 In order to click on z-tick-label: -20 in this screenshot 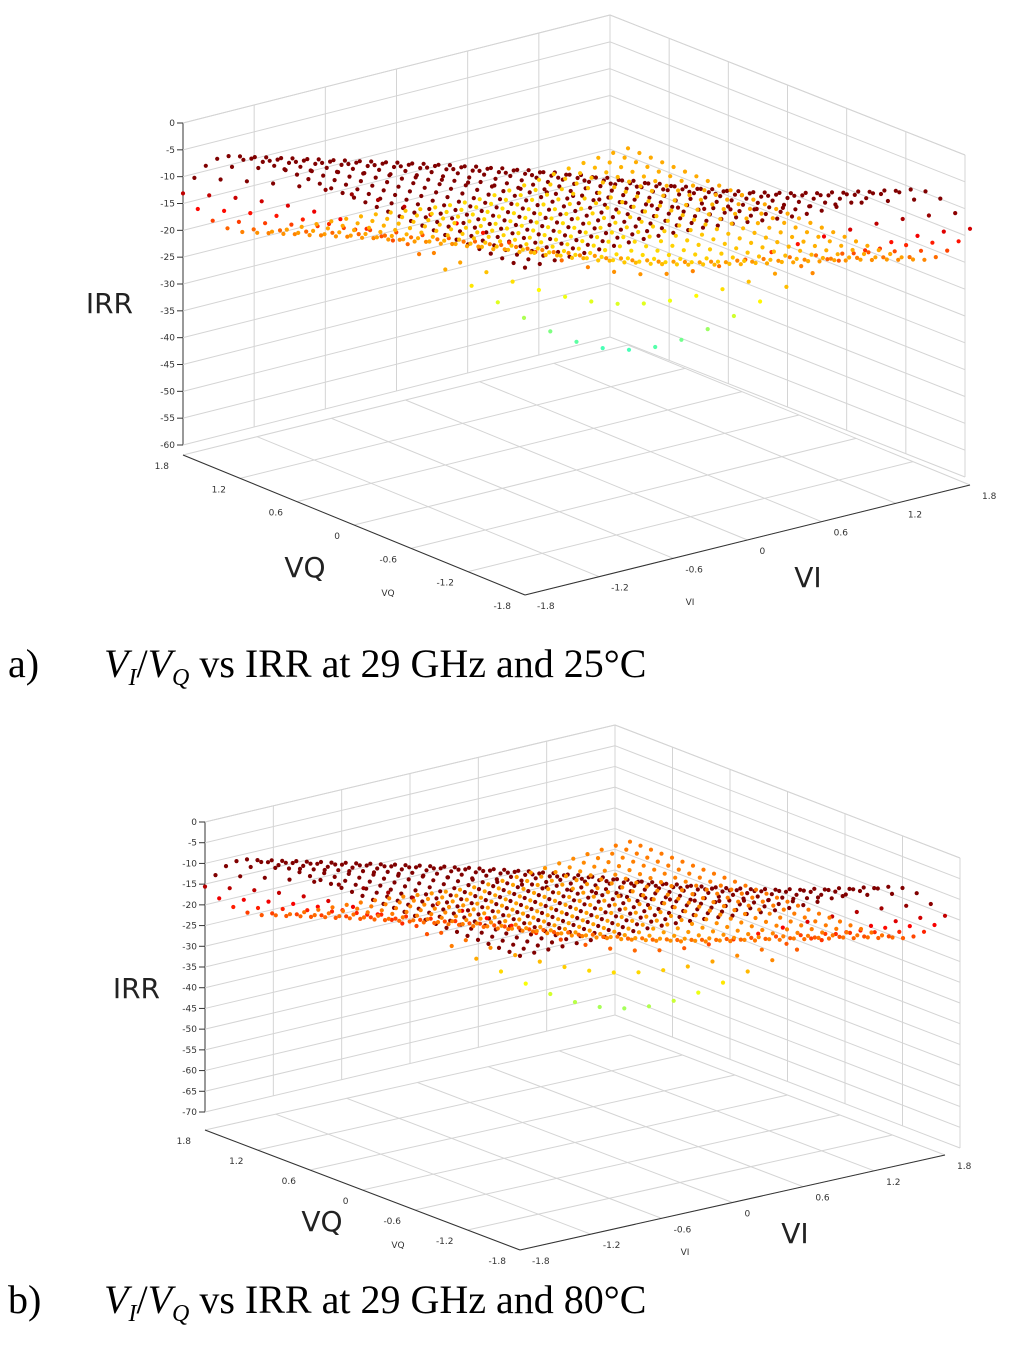, I will do `click(167, 231)`.